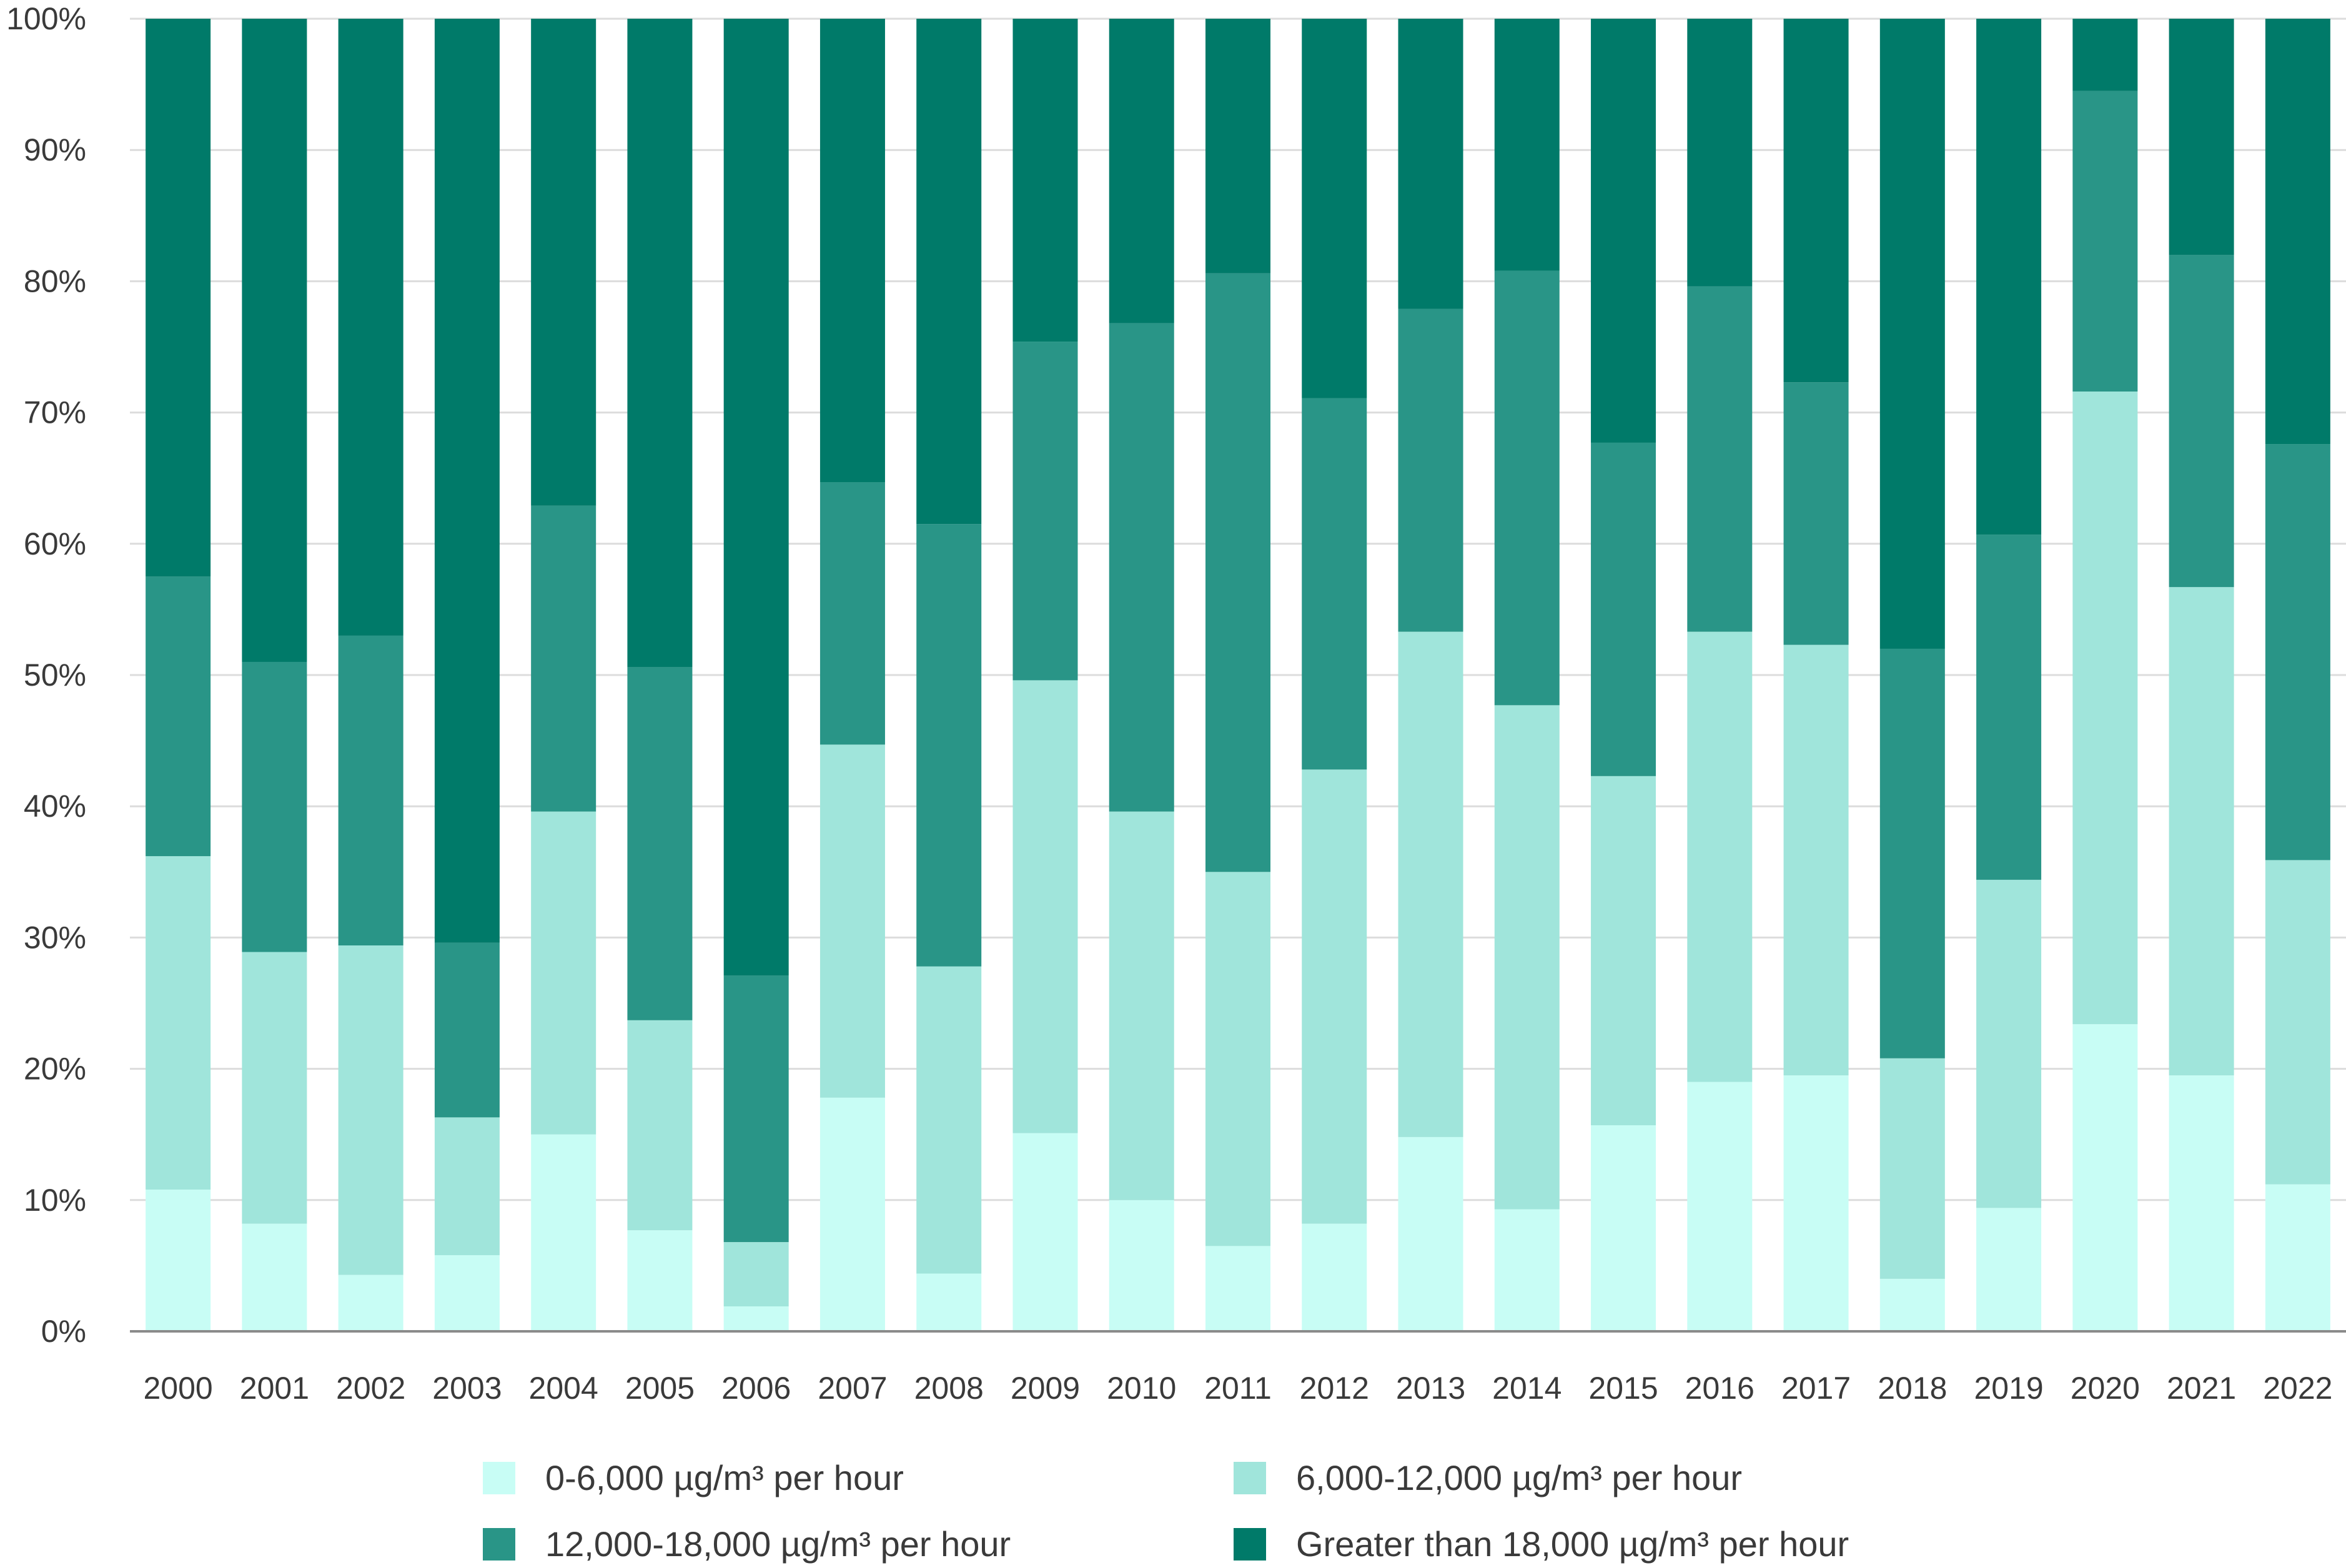  Describe the element at coordinates (1045, 1389) in the screenshot. I see `x-tick-label: 2009` at that location.